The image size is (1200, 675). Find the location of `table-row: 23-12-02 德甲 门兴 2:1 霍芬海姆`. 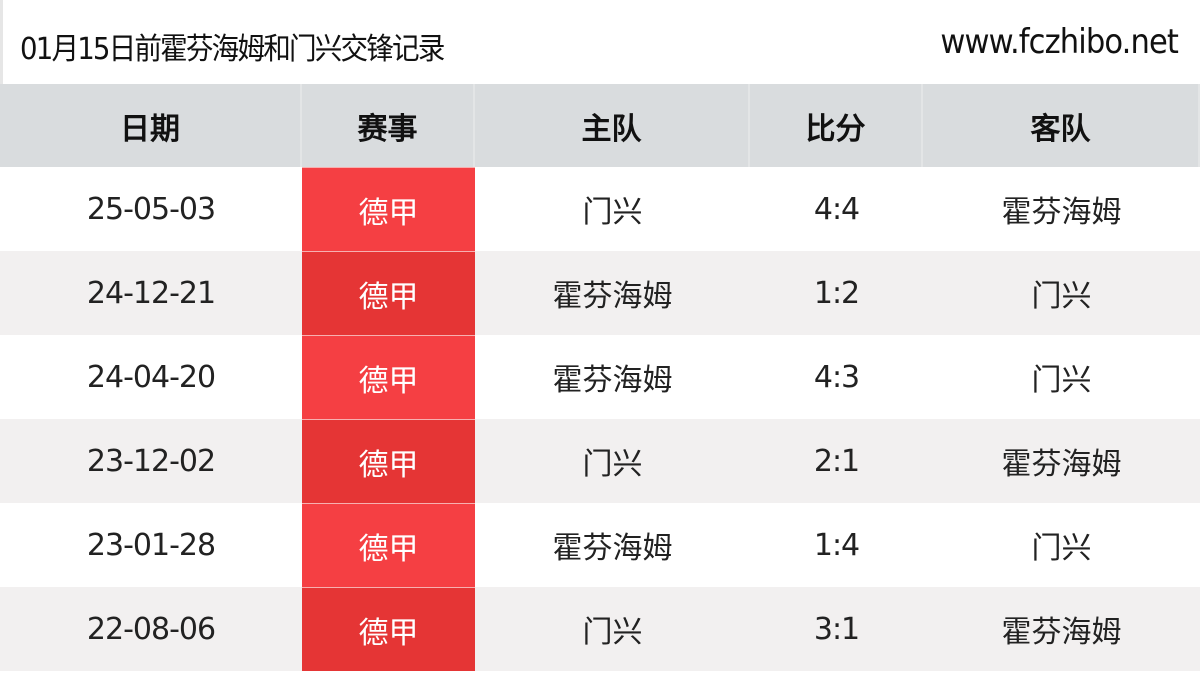

table-row: 23-12-02 德甲 门兴 2:1 霍芬海姆 is located at coordinates (600, 461).